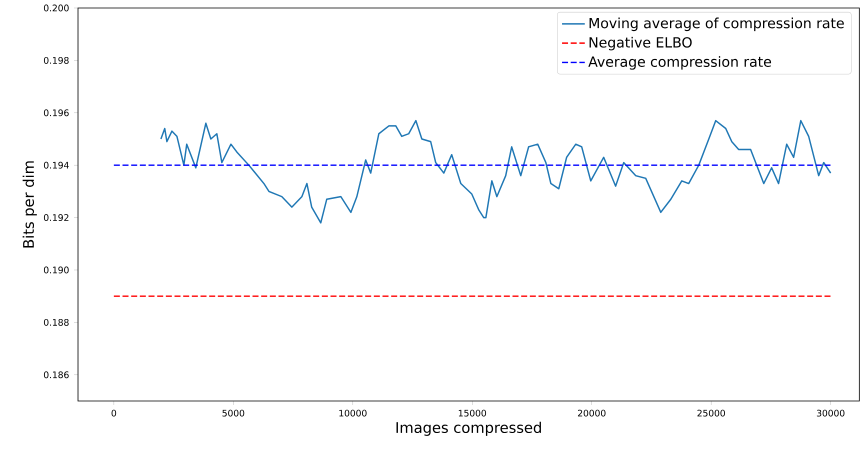  What do you see at coordinates (56, 270) in the screenshot?
I see `y-tick-label: 0.190` at bounding box center [56, 270].